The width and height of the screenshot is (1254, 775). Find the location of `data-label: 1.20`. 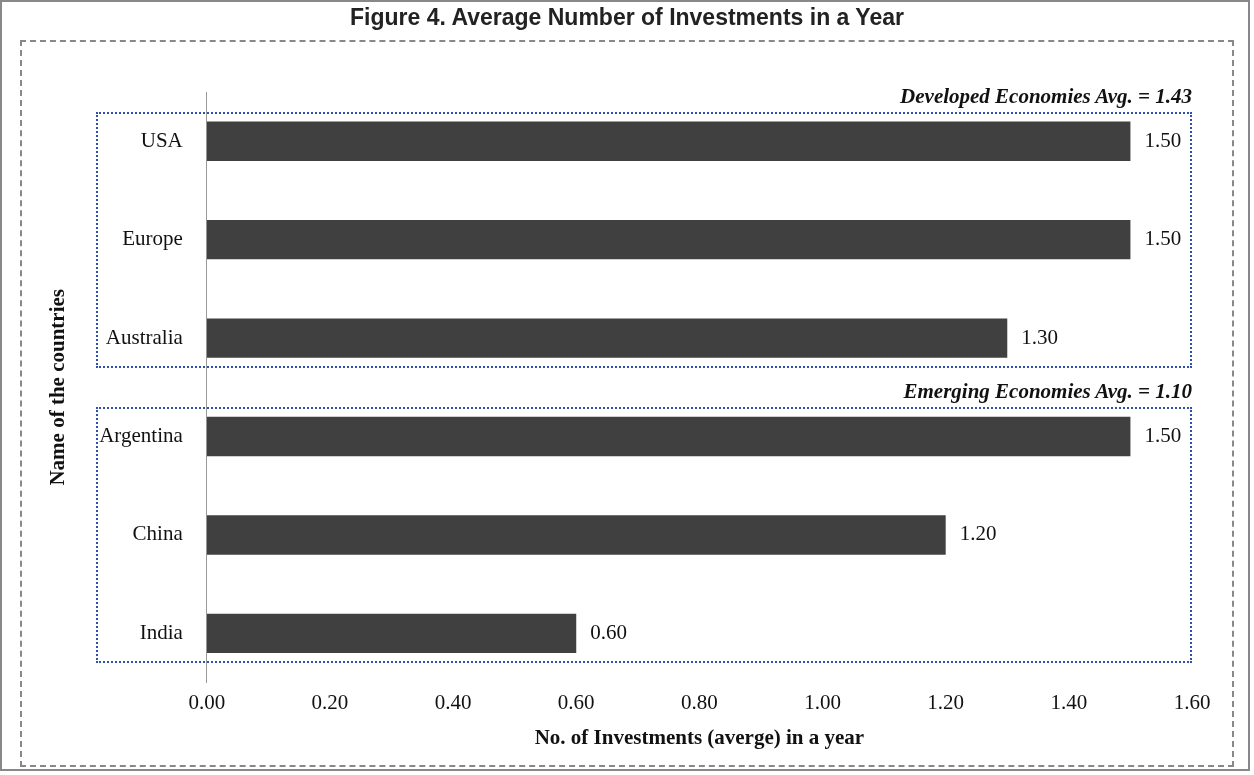

data-label: 1.20 is located at coordinates (978, 533).